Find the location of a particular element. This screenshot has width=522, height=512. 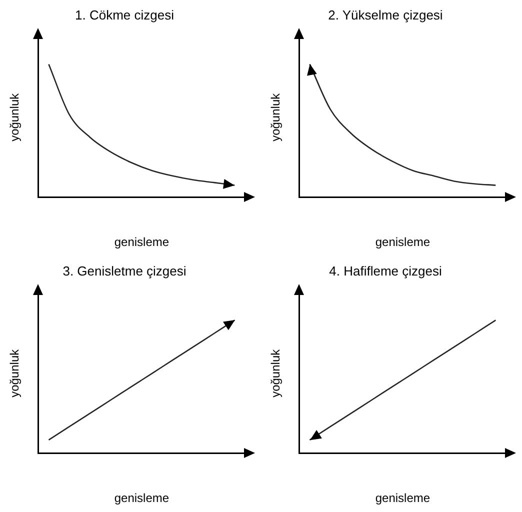

chart-title: 2. Yükselme çizgesi is located at coordinates (385, 14).